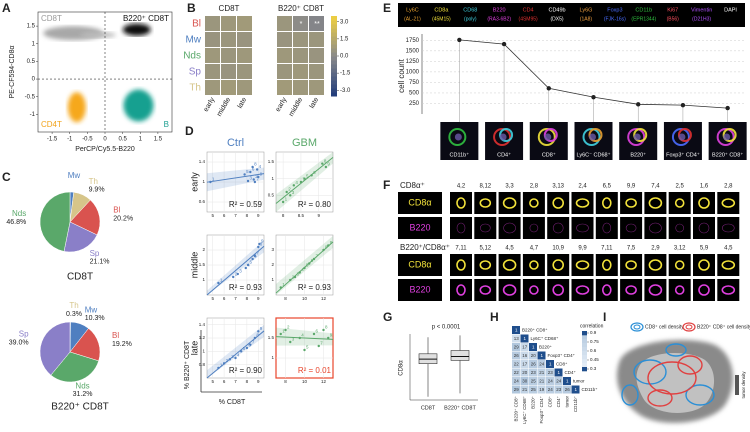 This screenshot has width=750, height=432. Describe the element at coordinates (585, 10) in the screenshot. I see `marker-name: Ly6G` at that location.